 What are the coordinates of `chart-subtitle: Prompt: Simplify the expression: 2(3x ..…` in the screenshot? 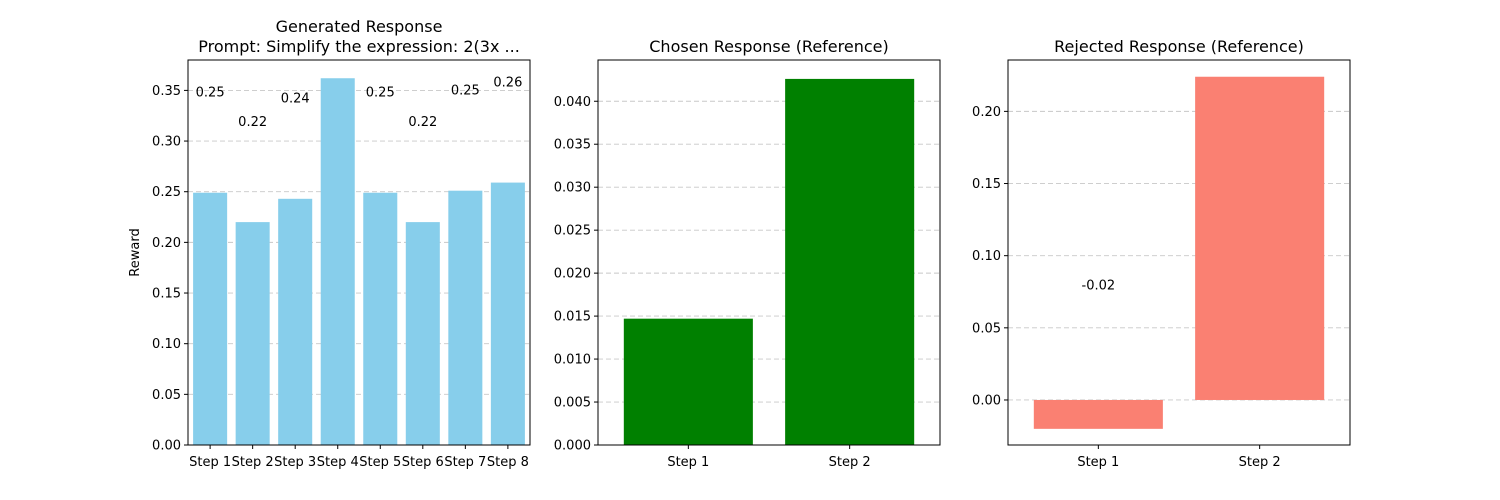 It's located at (359, 46).